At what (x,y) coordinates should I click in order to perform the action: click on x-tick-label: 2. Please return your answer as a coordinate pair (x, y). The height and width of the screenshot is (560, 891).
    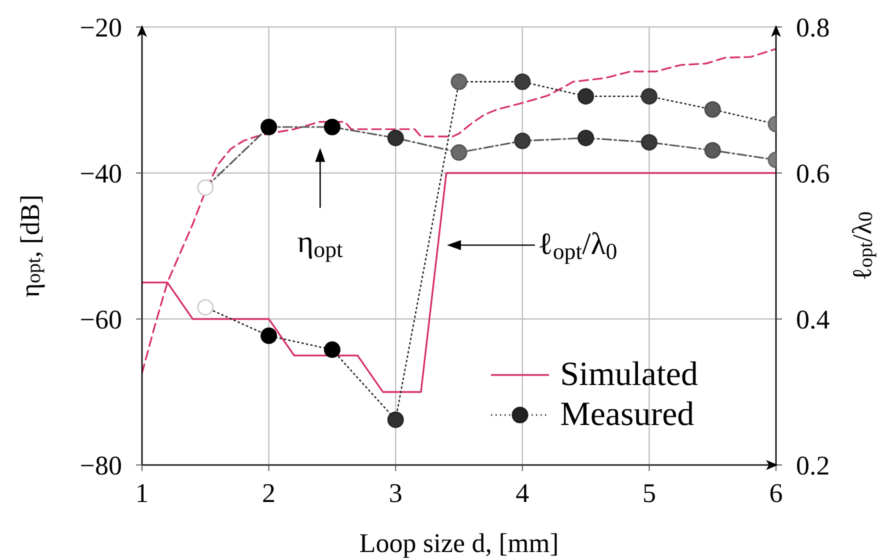
    Looking at the image, I should click on (269, 493).